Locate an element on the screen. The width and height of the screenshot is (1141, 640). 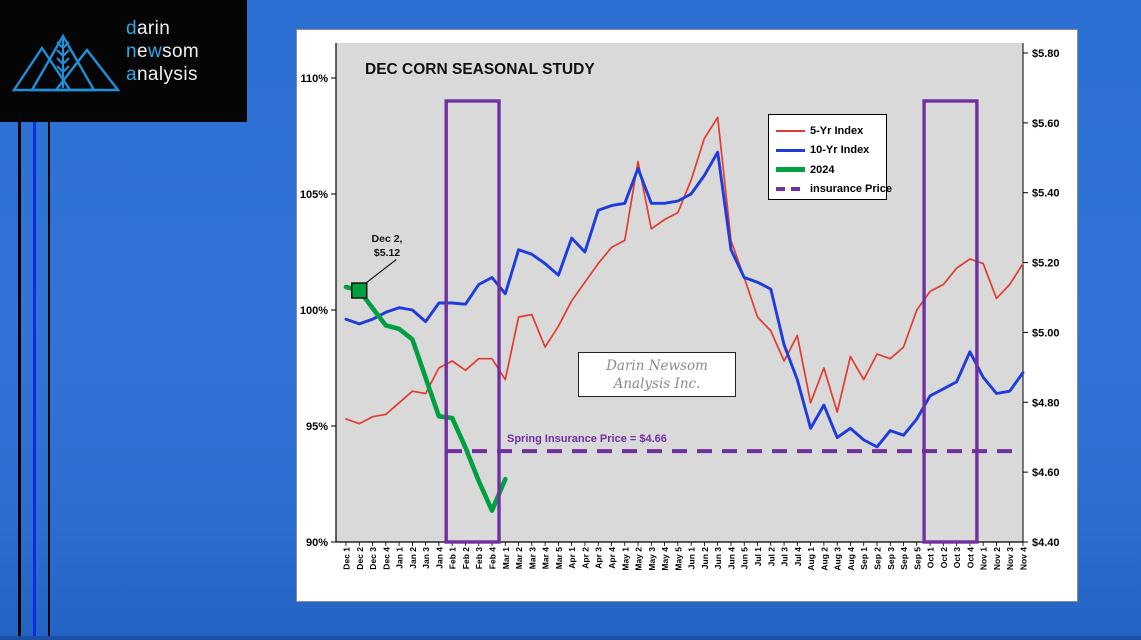
svg-text: Mar 2 is located at coordinates (519, 558).